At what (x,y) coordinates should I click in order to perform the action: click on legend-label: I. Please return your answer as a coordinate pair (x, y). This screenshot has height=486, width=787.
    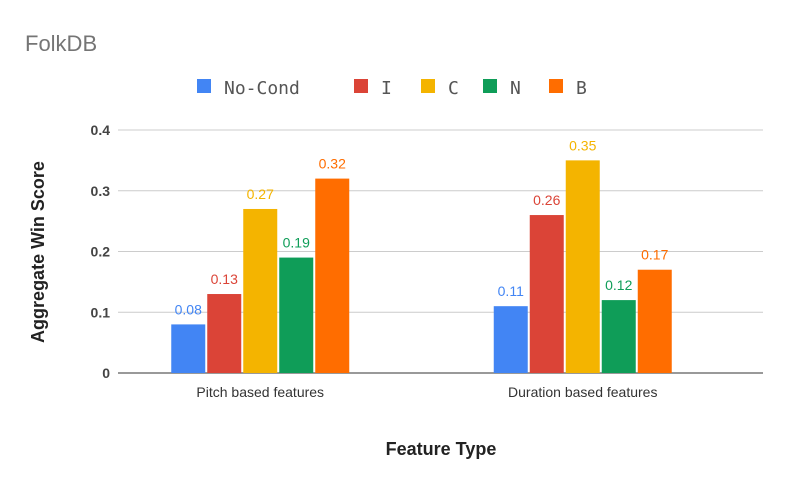
    Looking at the image, I should click on (386, 88).